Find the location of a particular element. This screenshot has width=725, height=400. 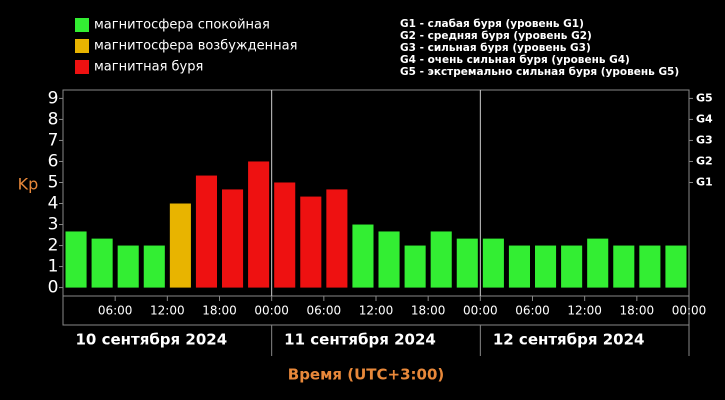

y2-tick-label: G2 is located at coordinates (704, 160).